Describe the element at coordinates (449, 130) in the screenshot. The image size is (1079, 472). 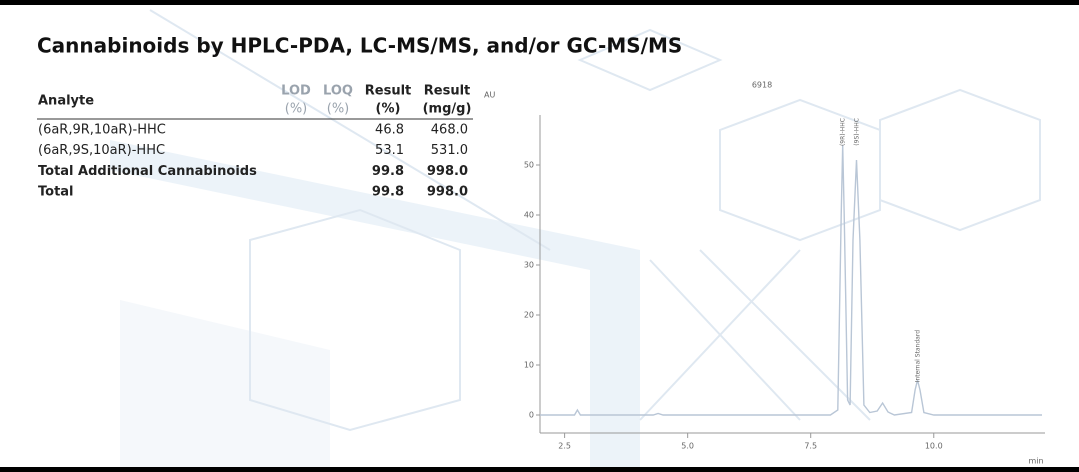
I see `result-mgg: 468.0` at that location.